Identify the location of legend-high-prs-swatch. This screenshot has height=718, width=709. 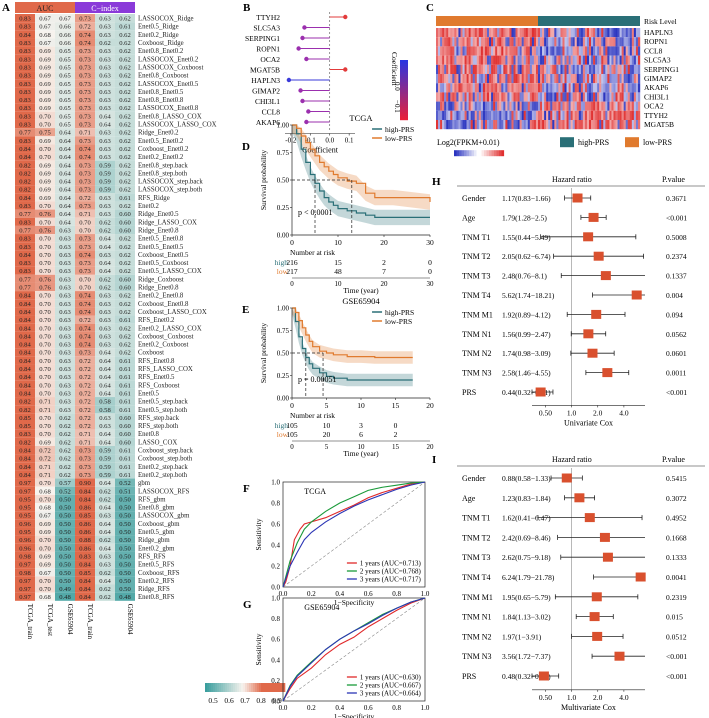
(567, 142).